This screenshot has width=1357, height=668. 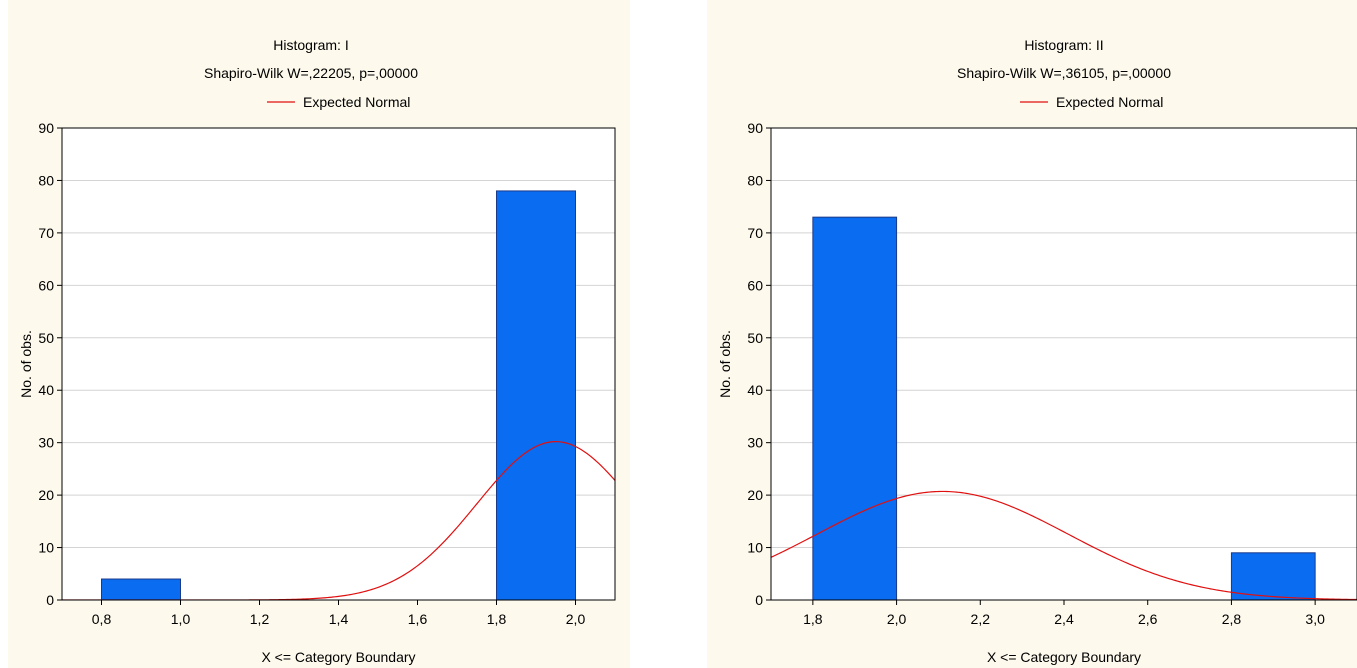 What do you see at coordinates (755, 233) in the screenshot?
I see `y-tick-label-2: 70` at bounding box center [755, 233].